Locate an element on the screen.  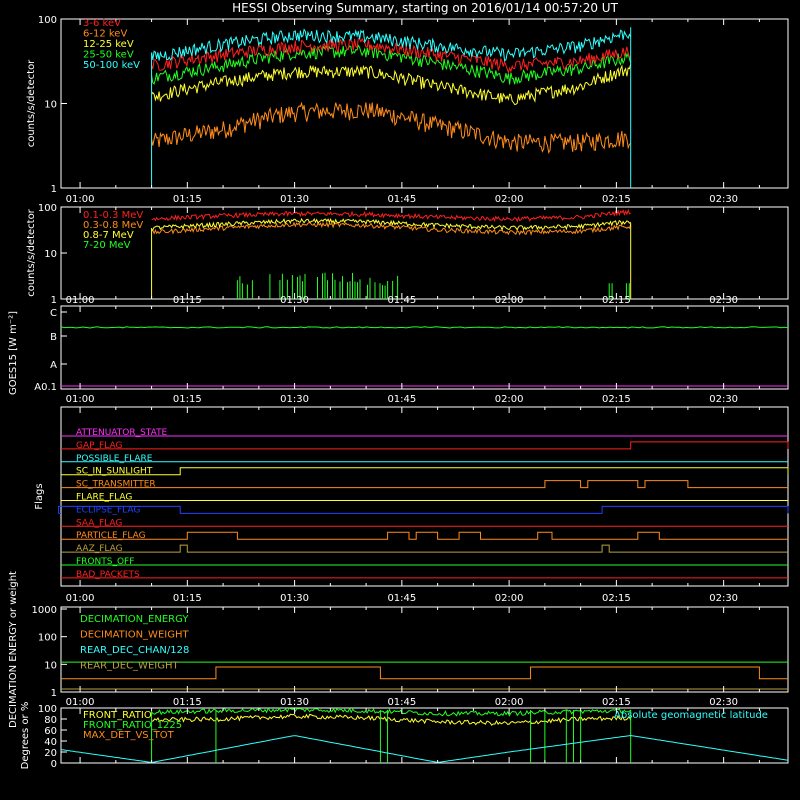
panel5-xtick-label: 01:15 is located at coordinates (187, 702).